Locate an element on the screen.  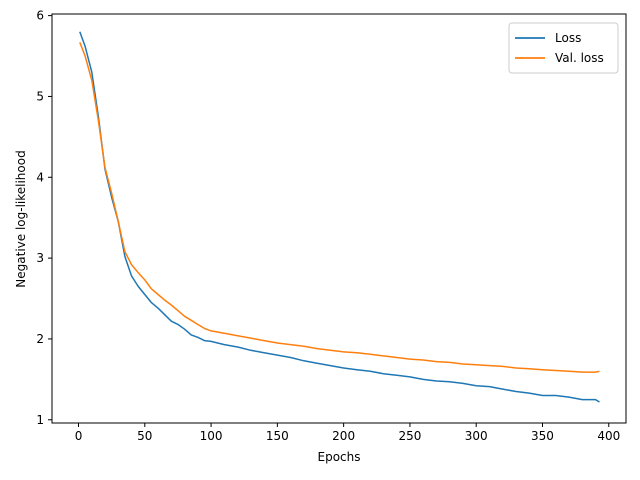
x-tick-label: 100 is located at coordinates (211, 436).